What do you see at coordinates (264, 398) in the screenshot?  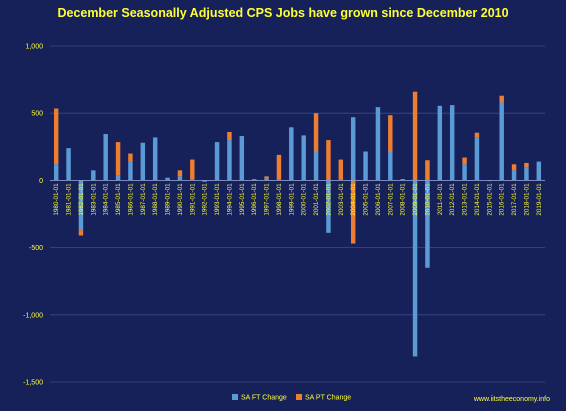 I see `legend-label-sa-ft-change: SA FT Change` at bounding box center [264, 398].